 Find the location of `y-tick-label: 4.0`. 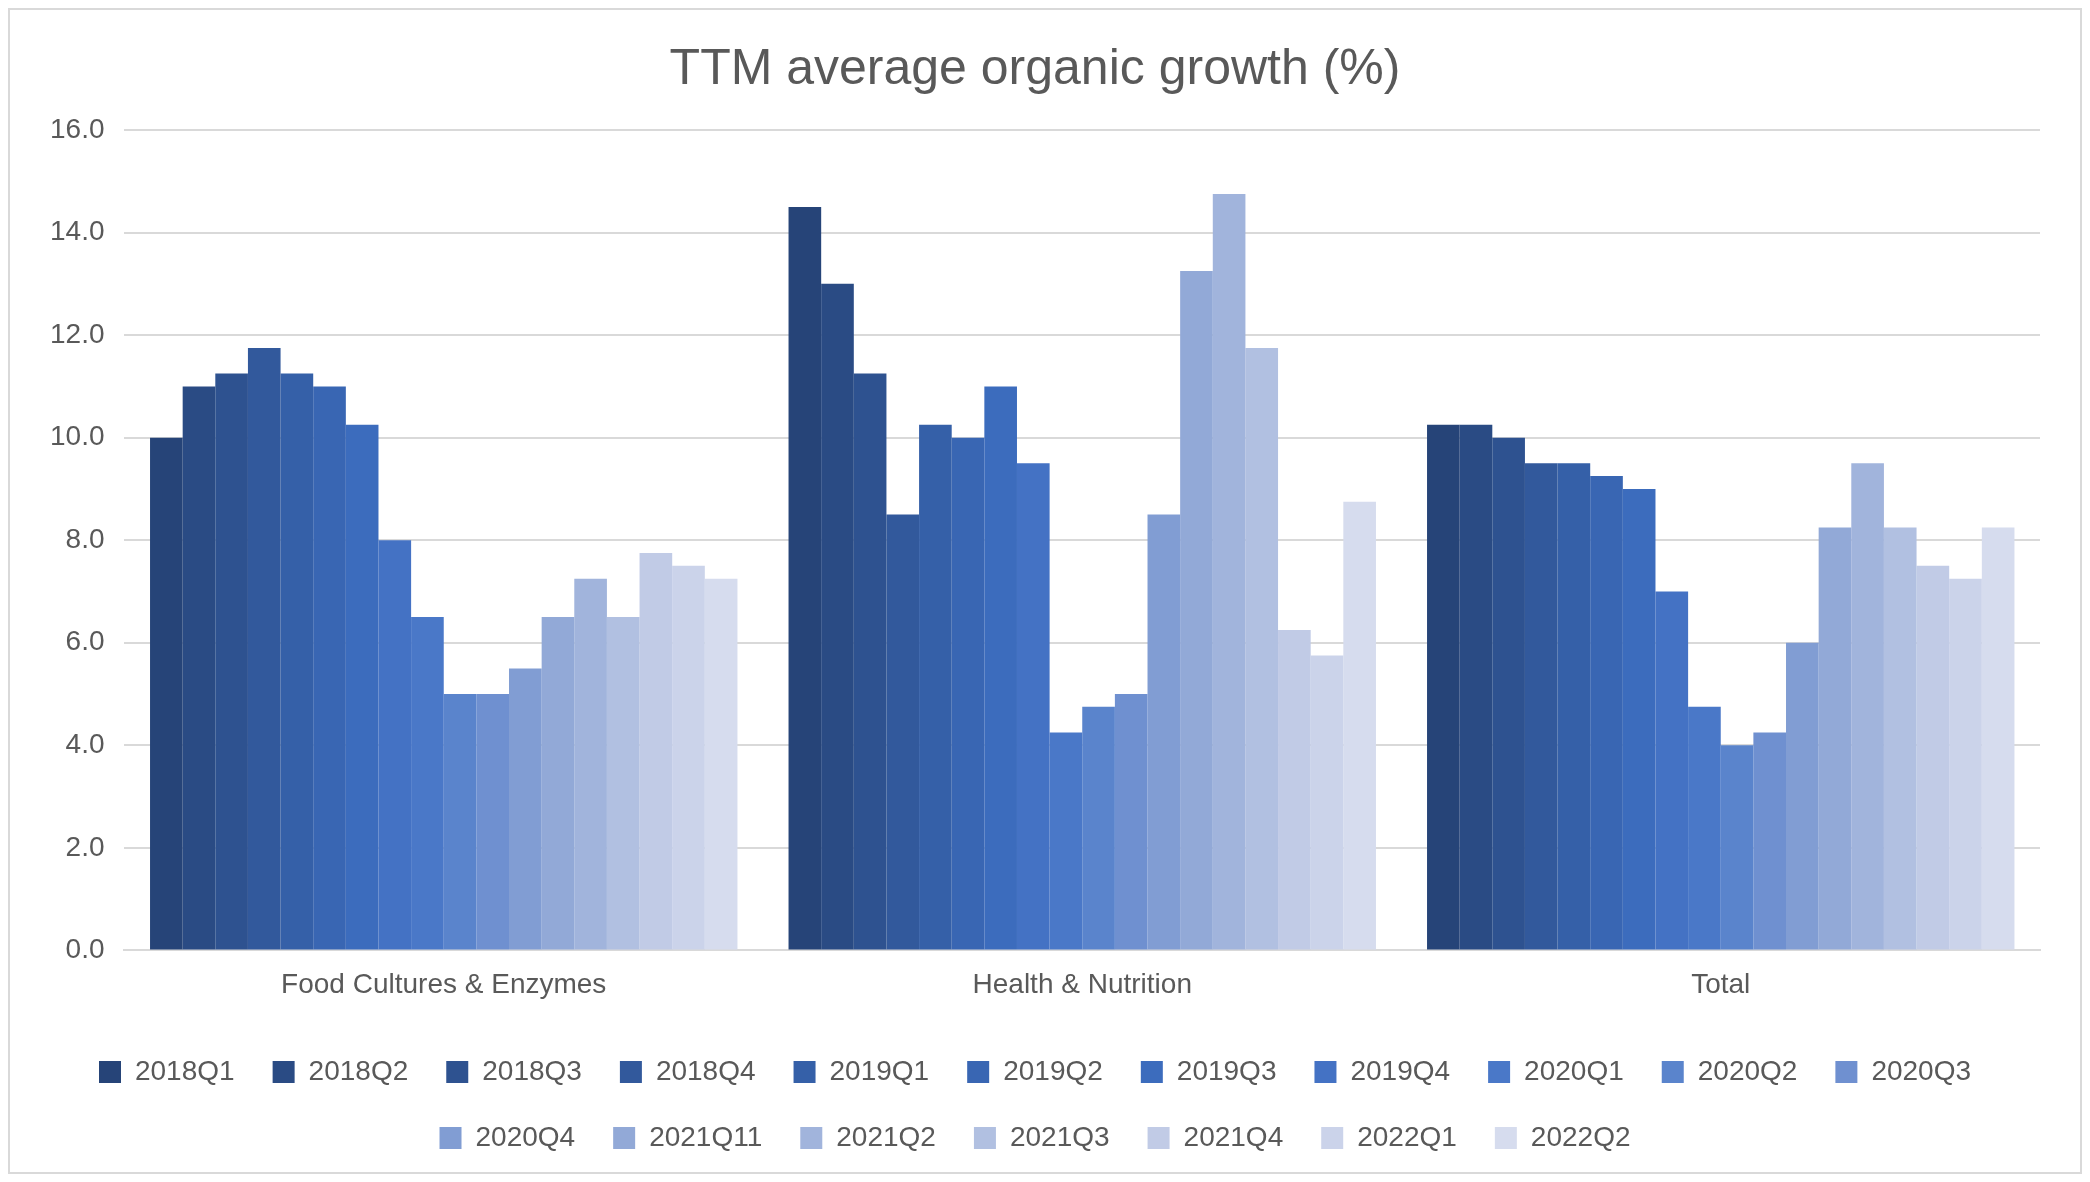

y-tick-label: 4.0 is located at coordinates (85, 744).